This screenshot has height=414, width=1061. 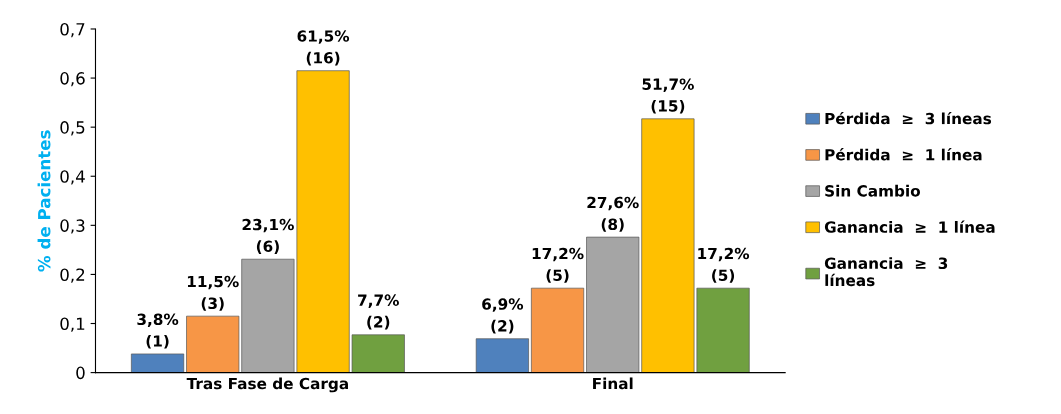 What do you see at coordinates (909, 226) in the screenshot?
I see `legend-label: Ganancia ≥ 1 línea` at bounding box center [909, 226].